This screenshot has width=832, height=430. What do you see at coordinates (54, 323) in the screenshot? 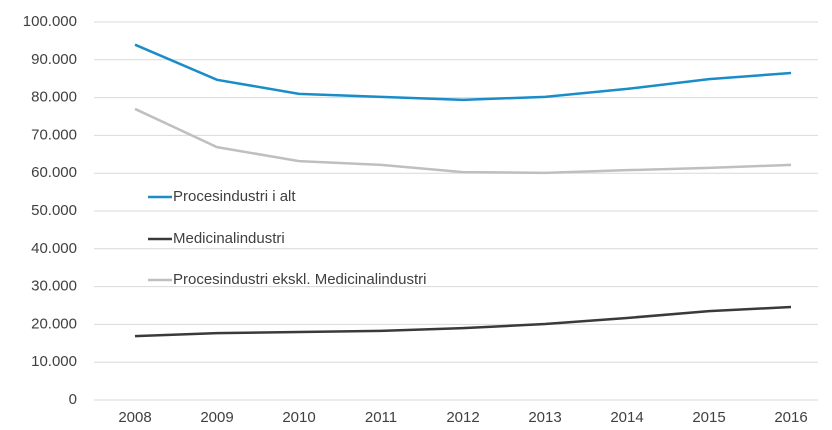
I see `y-tick-label: 20.000` at bounding box center [54, 323].